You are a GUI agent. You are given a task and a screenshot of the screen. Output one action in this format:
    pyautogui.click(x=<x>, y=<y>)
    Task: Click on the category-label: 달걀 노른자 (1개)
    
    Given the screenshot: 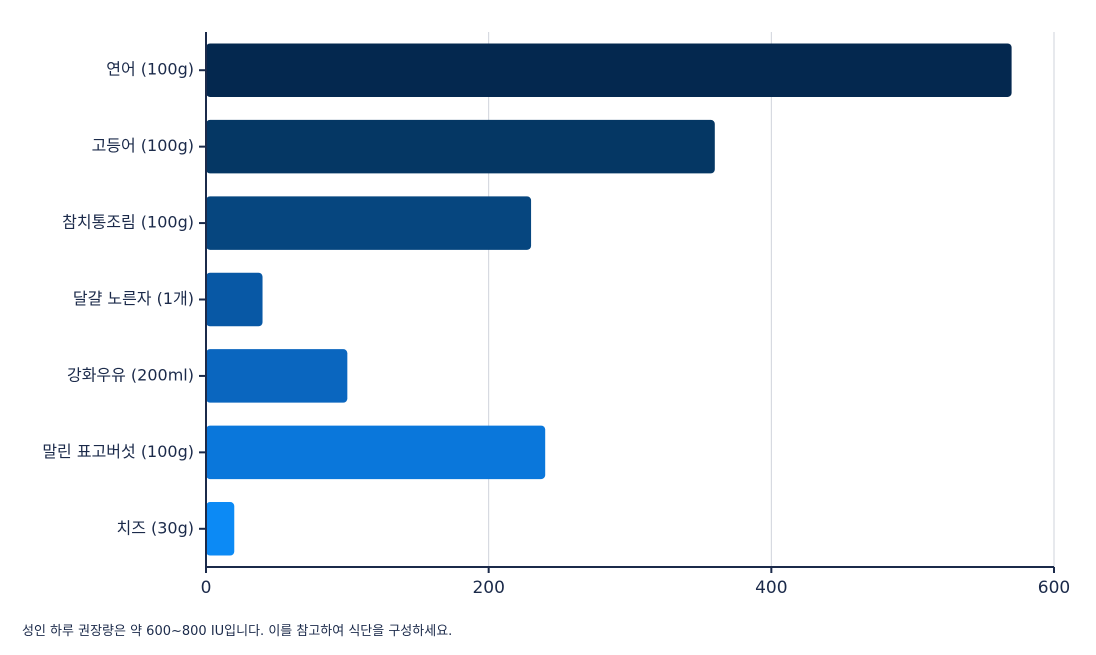 What is the action you would take?
    pyautogui.click(x=133, y=298)
    